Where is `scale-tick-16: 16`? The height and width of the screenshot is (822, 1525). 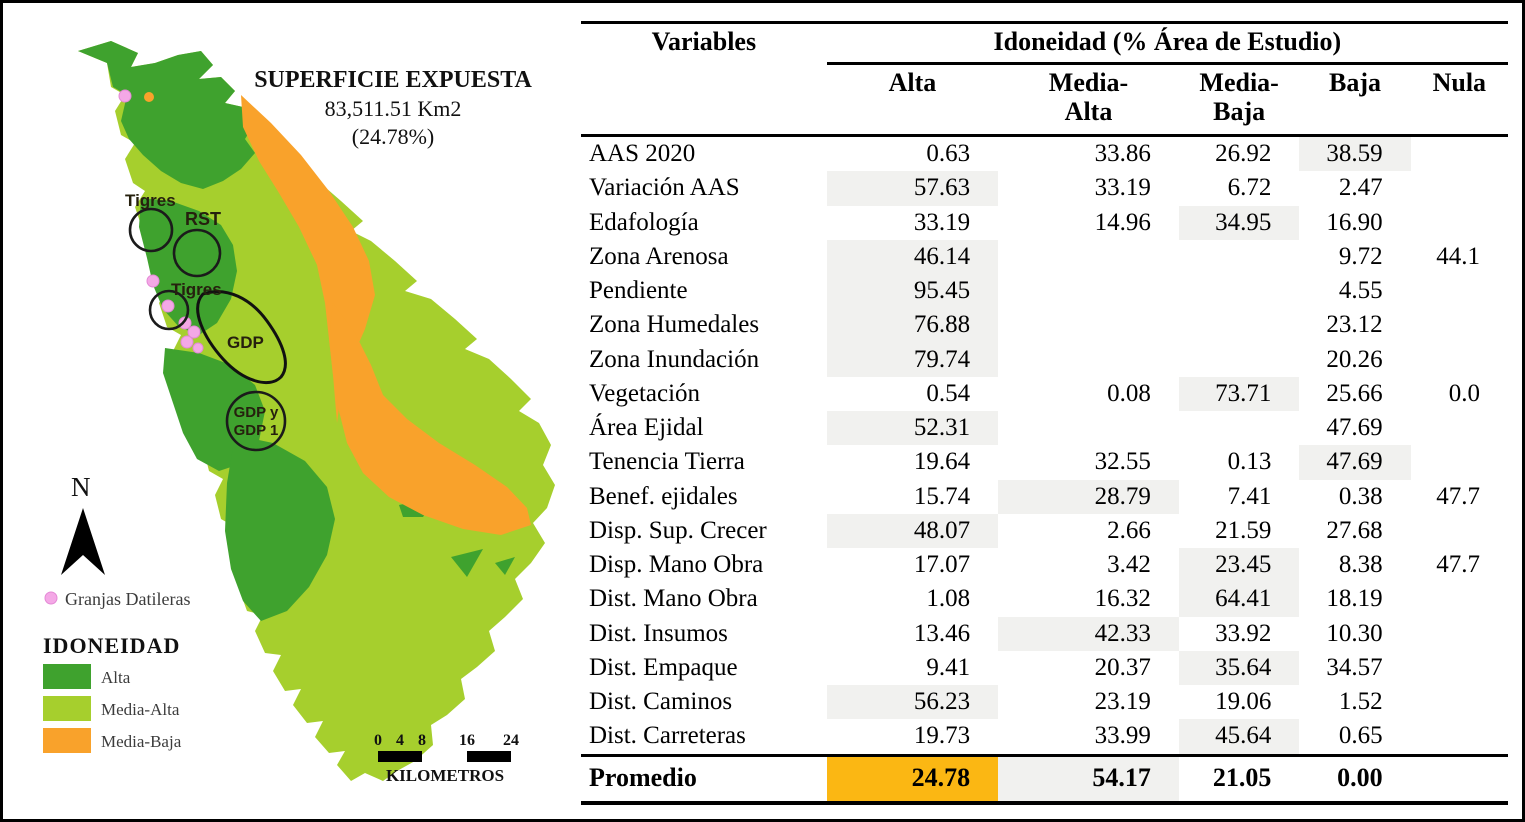 scale-tick-16: 16 is located at coordinates (467, 740).